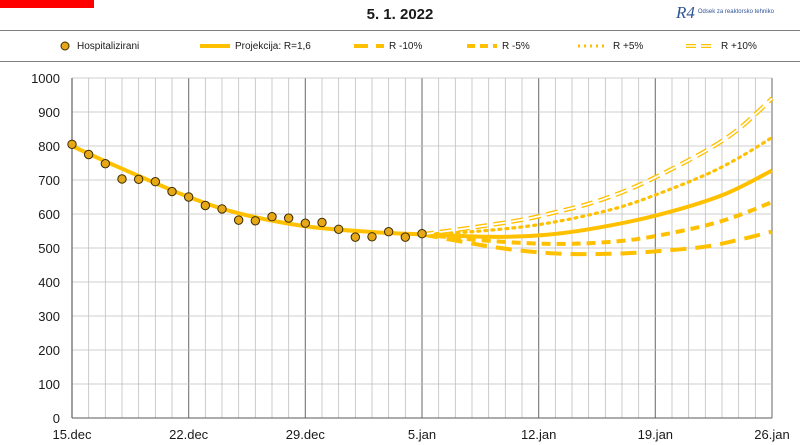 The height and width of the screenshot is (445, 800). Describe the element at coordinates (701, 46) in the screenshot. I see `legend-double-dash-icon` at that location.